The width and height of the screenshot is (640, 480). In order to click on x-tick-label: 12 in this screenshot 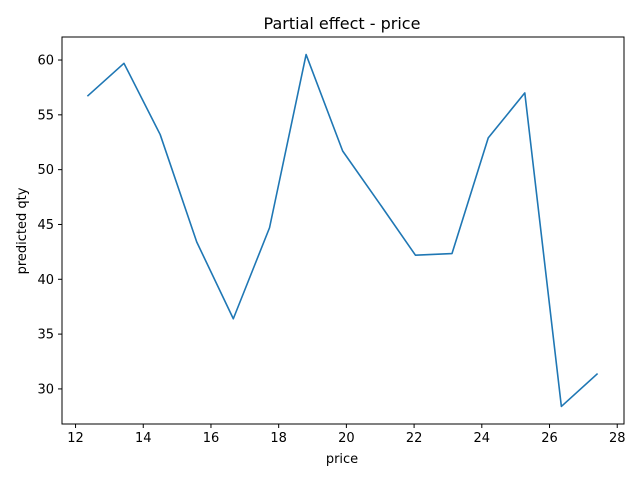, I will do `click(75, 438)`.